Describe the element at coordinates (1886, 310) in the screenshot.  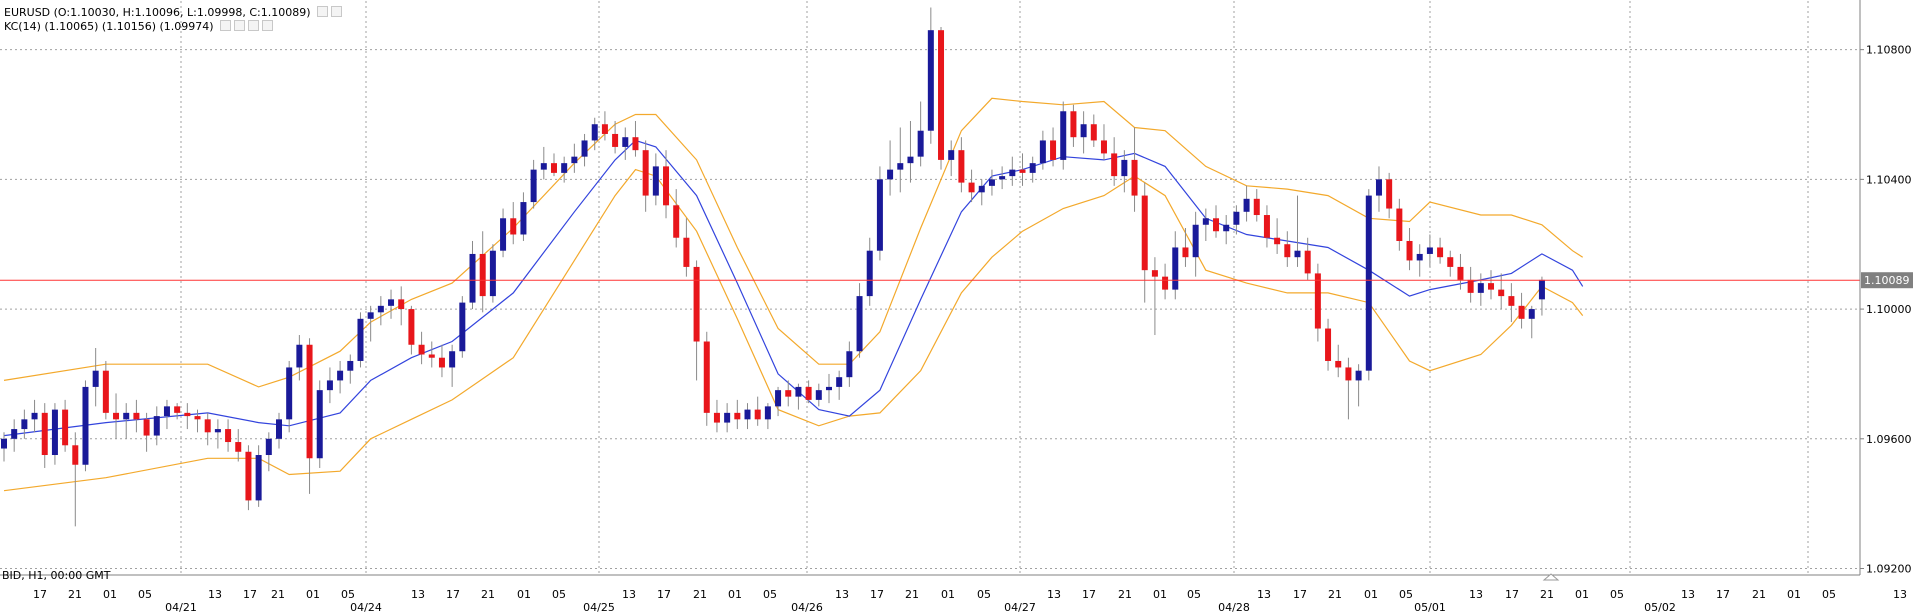
I see `price-axis: 1.10800 1.10400 1.10000 1.09600 1.09200` at that location.